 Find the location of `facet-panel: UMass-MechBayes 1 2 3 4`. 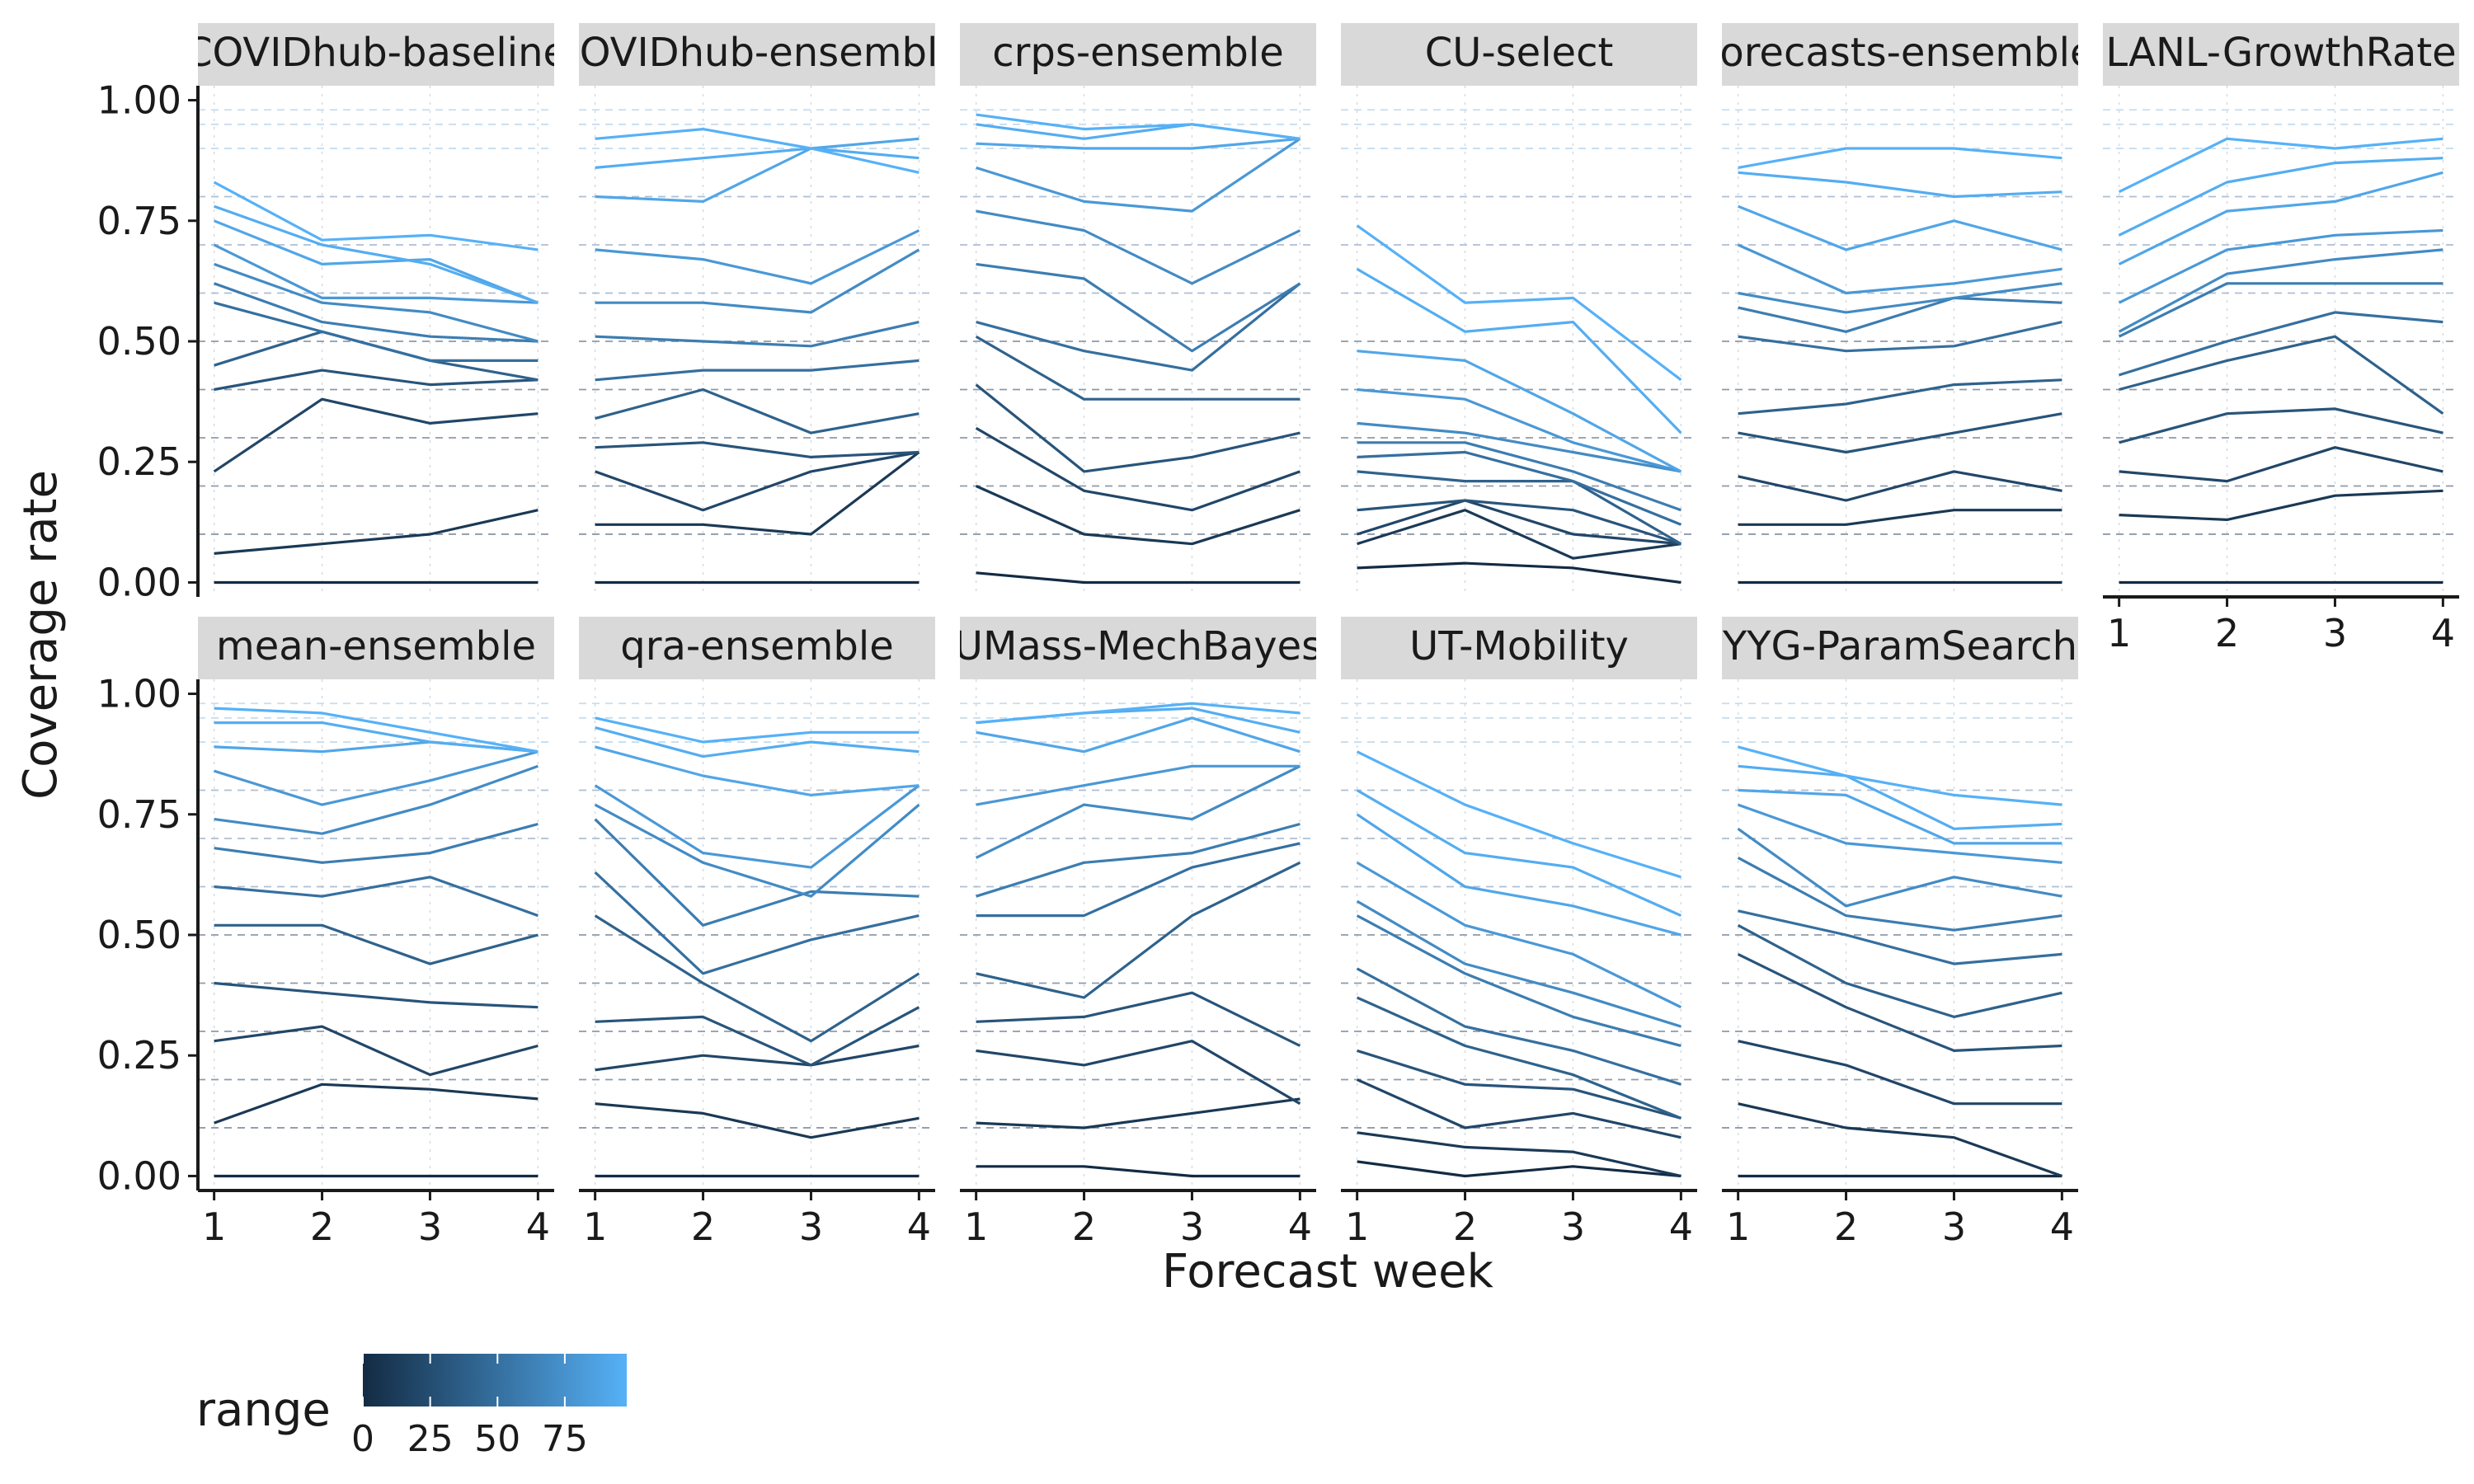

facet-panel: UMass-MechBayes 1 2 3 4 is located at coordinates (1138, 933).